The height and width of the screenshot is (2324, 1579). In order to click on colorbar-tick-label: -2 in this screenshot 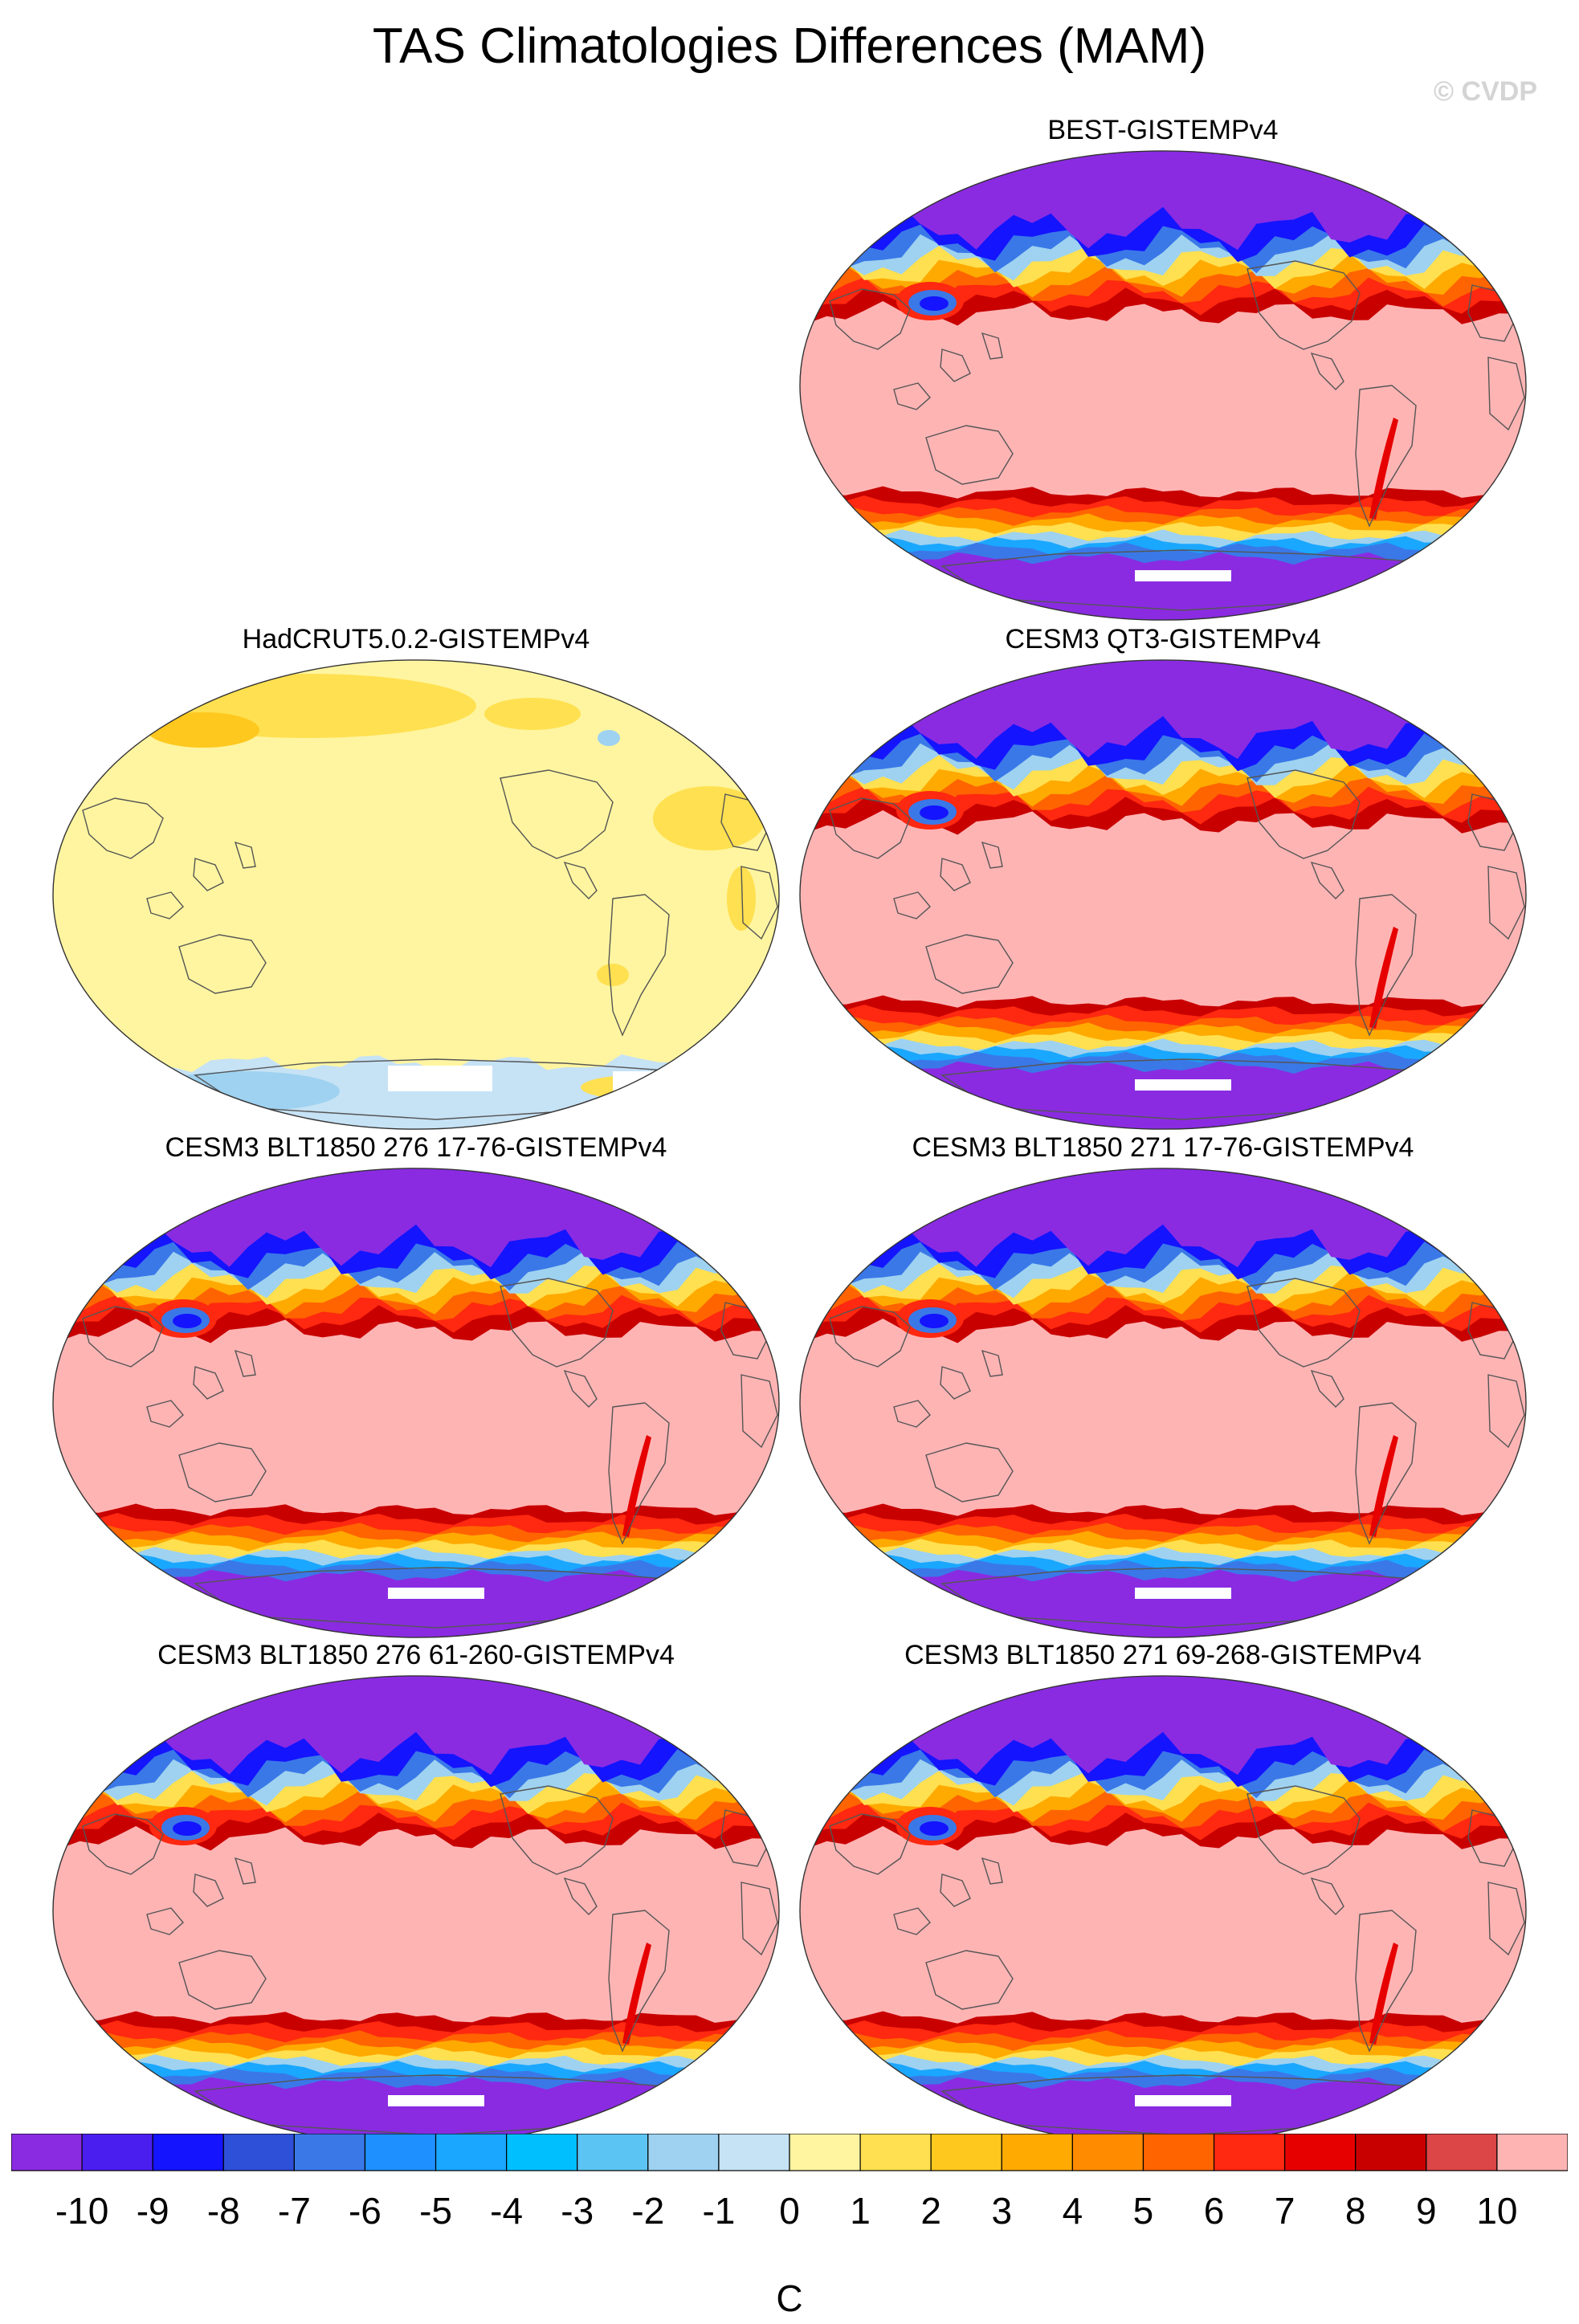, I will do `click(647, 2211)`.